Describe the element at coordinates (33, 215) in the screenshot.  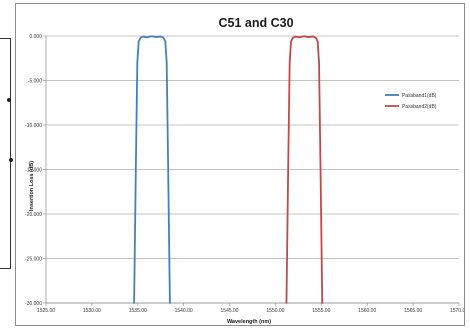
I see `y-tick-label: -20.000` at that location.